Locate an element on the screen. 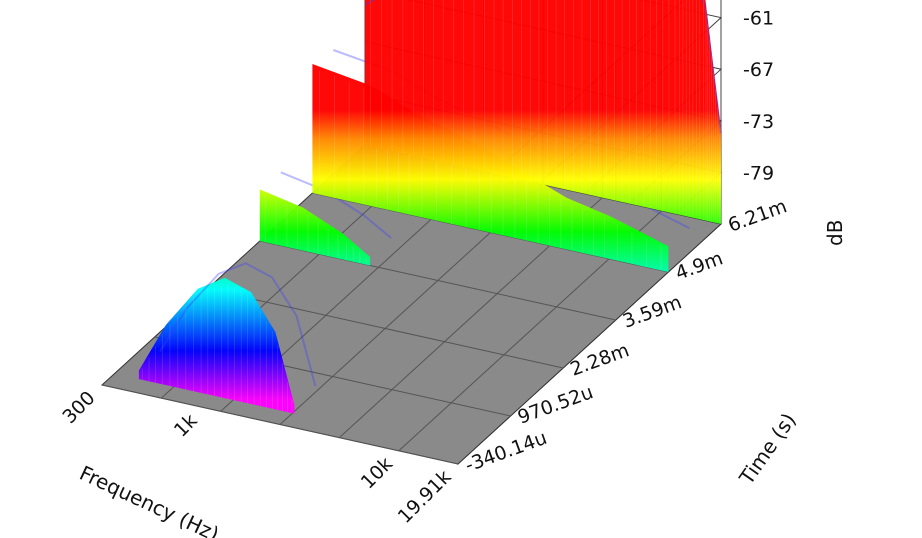 The height and width of the screenshot is (538, 922). z-tick-label: -61 is located at coordinates (758, 19).